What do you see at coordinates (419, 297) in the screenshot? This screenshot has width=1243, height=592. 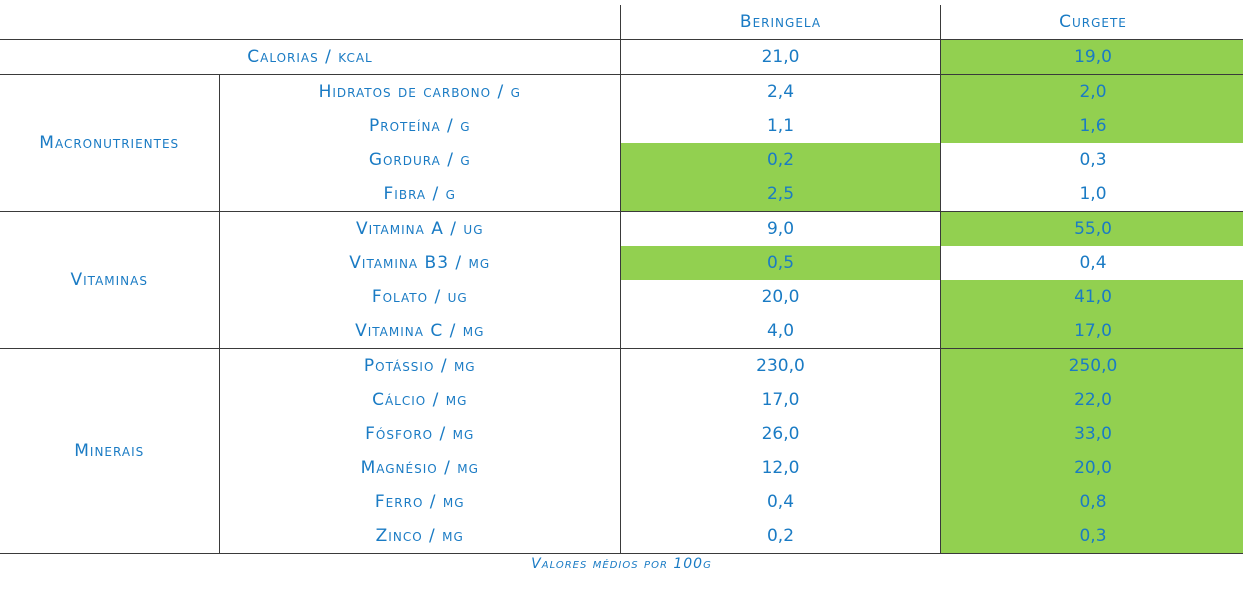 I see `nutrient-label: Folato / ug` at bounding box center [419, 297].